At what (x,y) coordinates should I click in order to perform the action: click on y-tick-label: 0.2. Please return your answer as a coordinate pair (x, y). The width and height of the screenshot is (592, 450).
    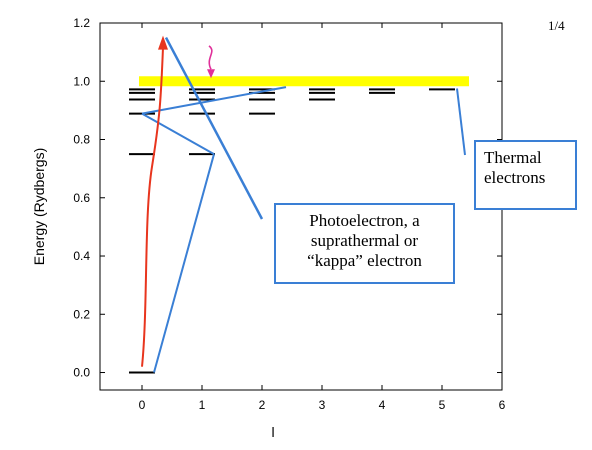
    Looking at the image, I should click on (81, 314).